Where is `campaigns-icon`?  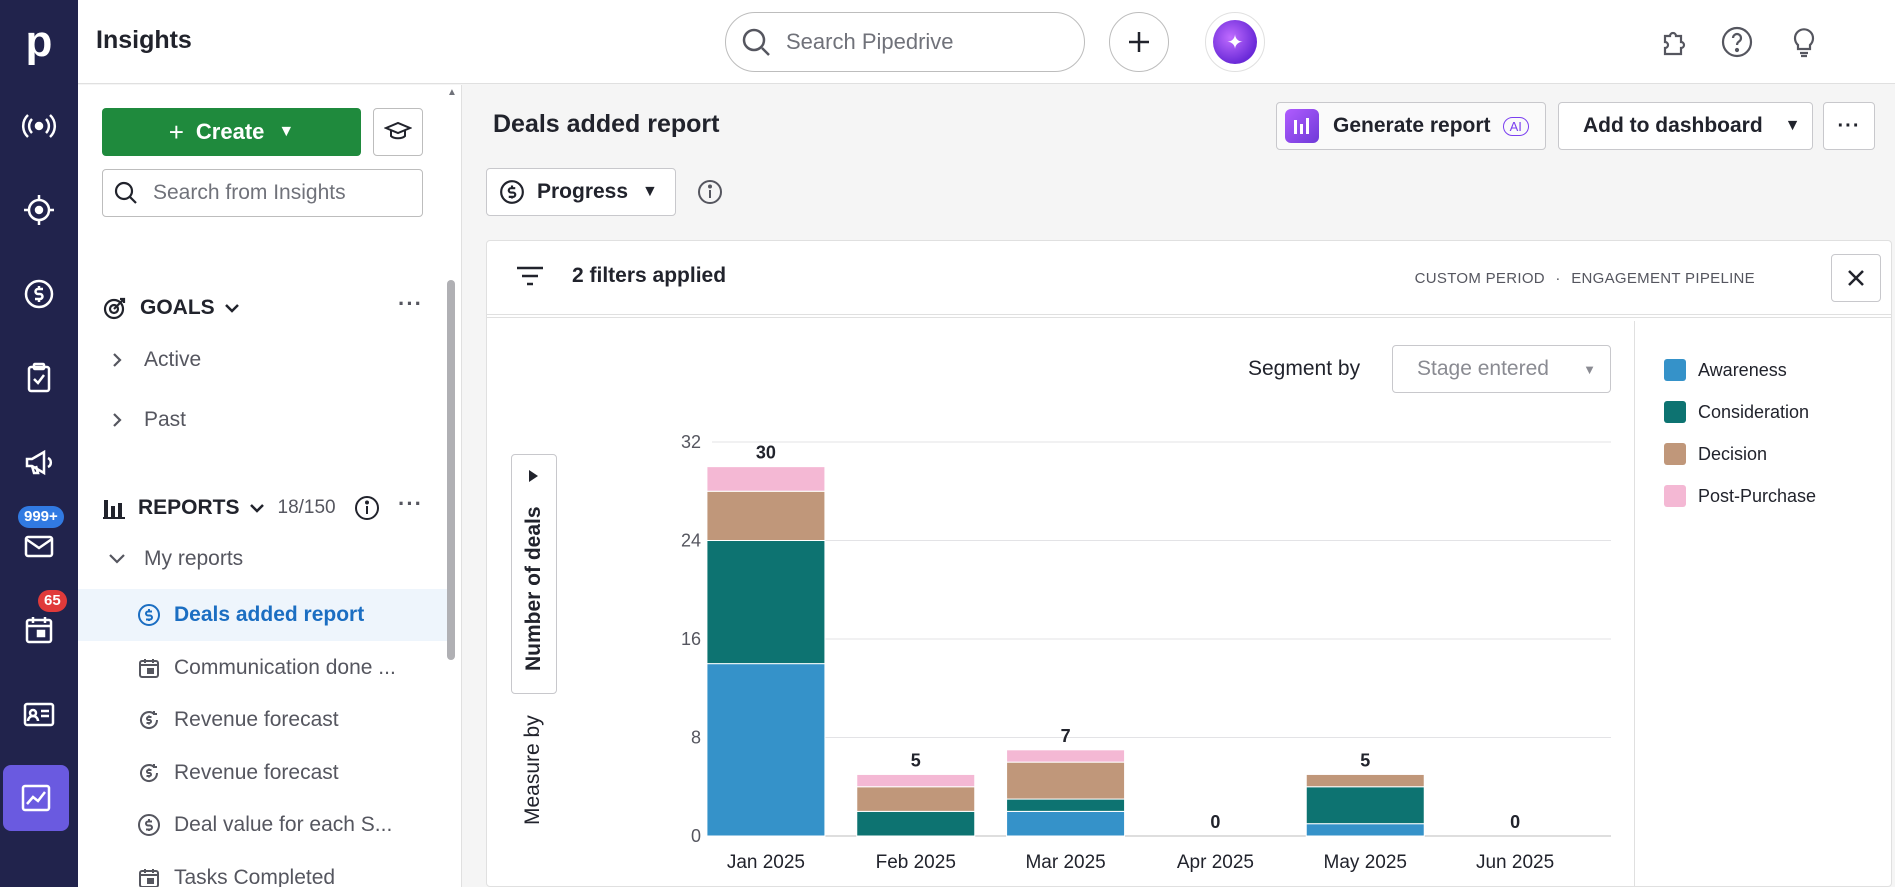 campaigns-icon is located at coordinates (39, 462).